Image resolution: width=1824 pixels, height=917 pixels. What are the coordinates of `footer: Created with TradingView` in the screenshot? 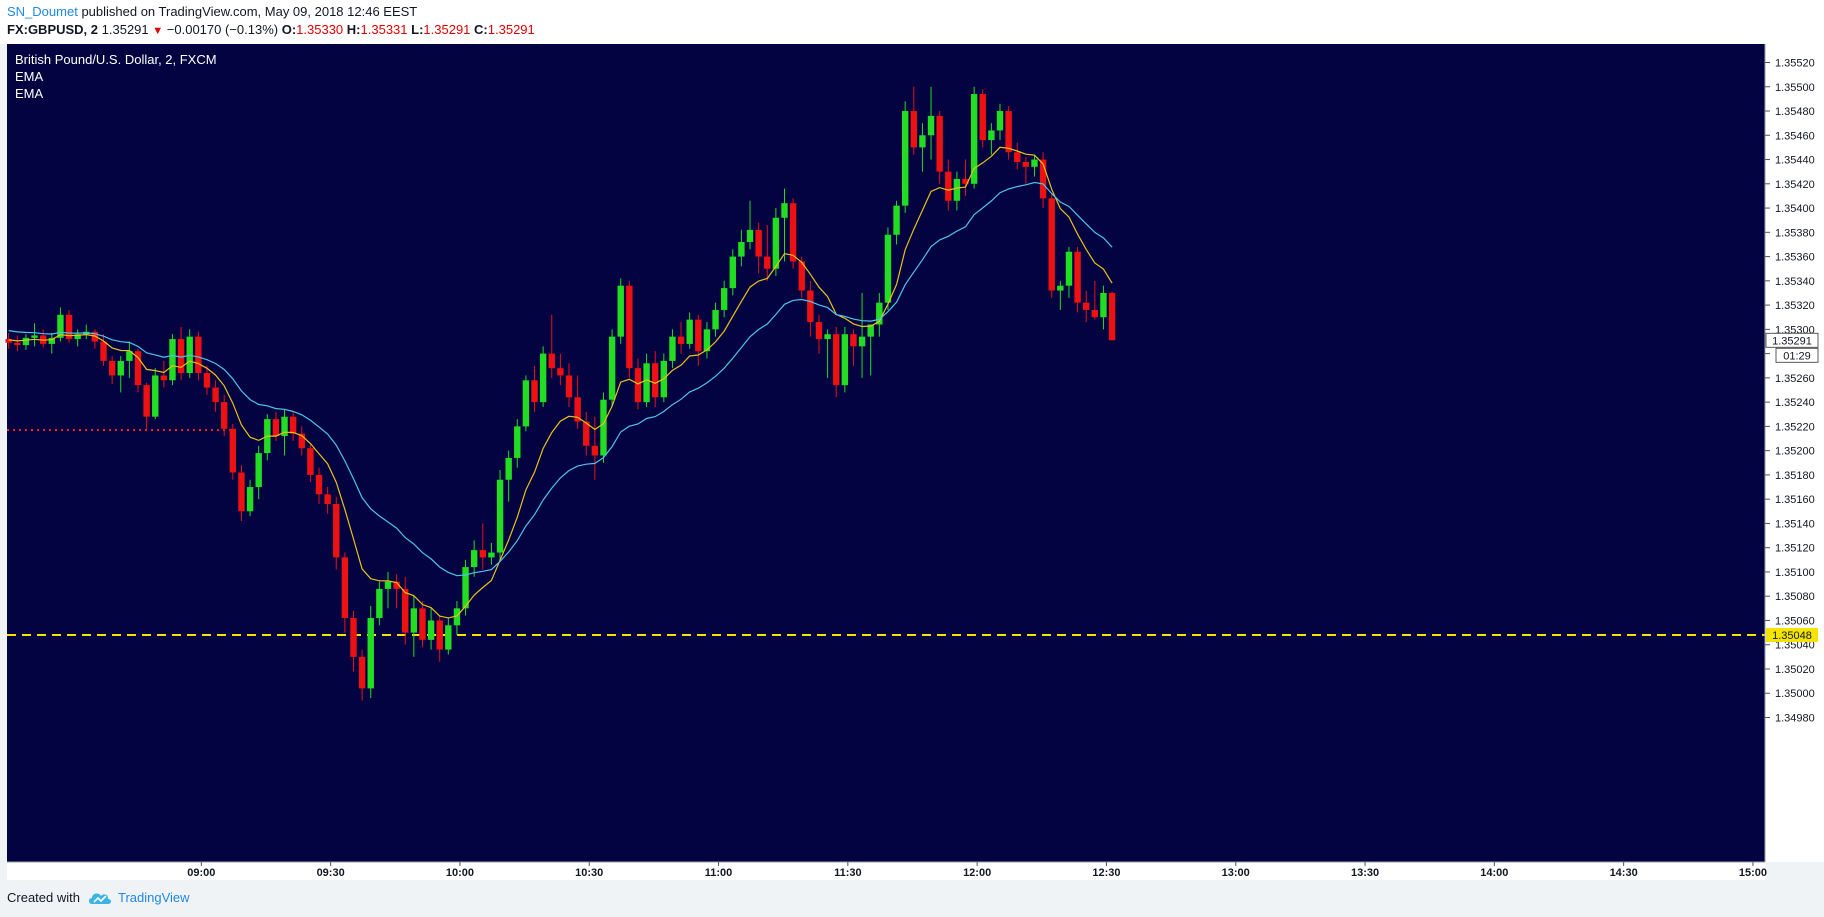 It's located at (98, 897).